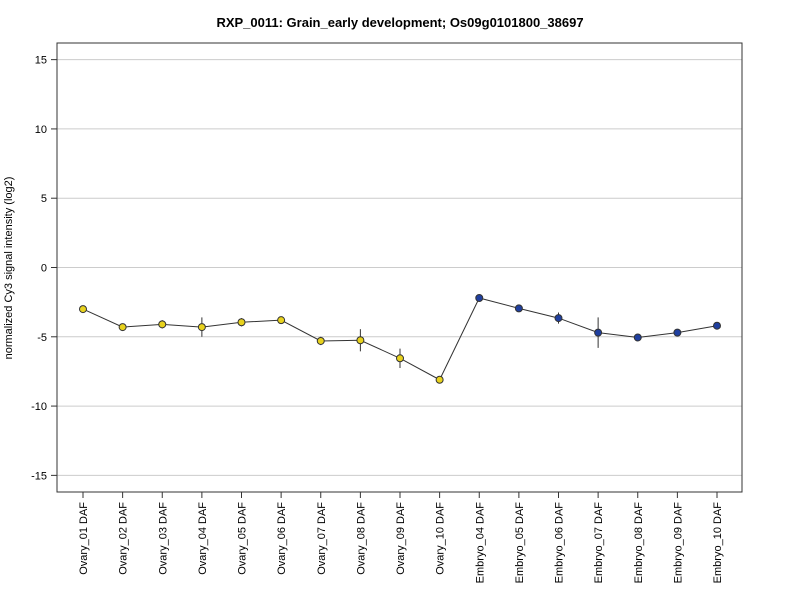 Image resolution: width=800 pixels, height=600 pixels. What do you see at coordinates (41, 130) in the screenshot?
I see `y-tick-label: 10` at bounding box center [41, 130].